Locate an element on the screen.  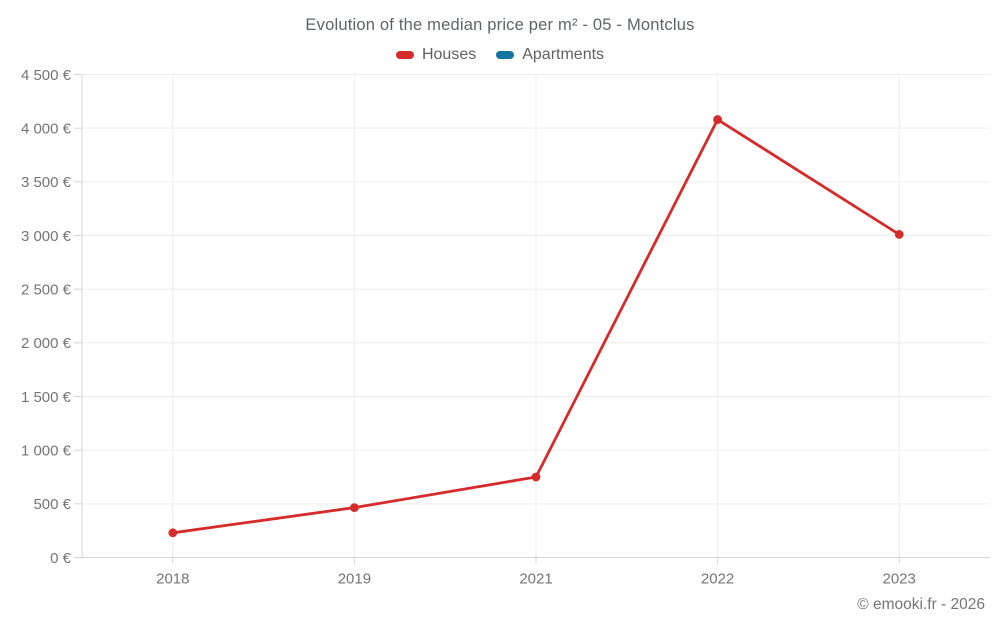
y-tick-label: 4 500 € is located at coordinates (46, 75).